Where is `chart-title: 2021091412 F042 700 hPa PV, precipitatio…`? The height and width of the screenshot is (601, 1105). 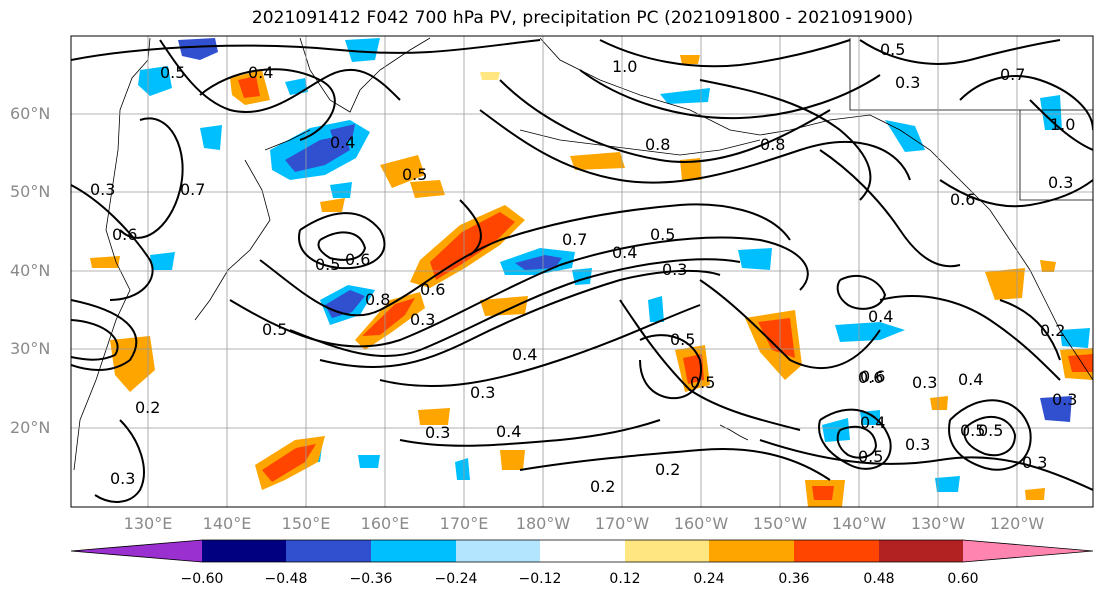 chart-title: 2021091412 F042 700 hPa PV, precipitatio… is located at coordinates (582, 18).